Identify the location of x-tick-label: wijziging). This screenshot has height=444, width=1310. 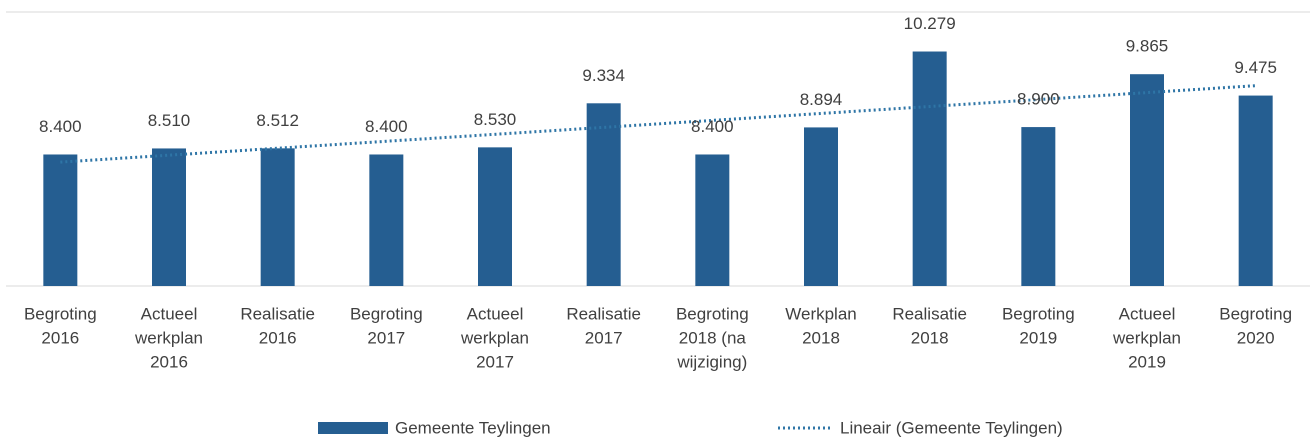
(711, 361).